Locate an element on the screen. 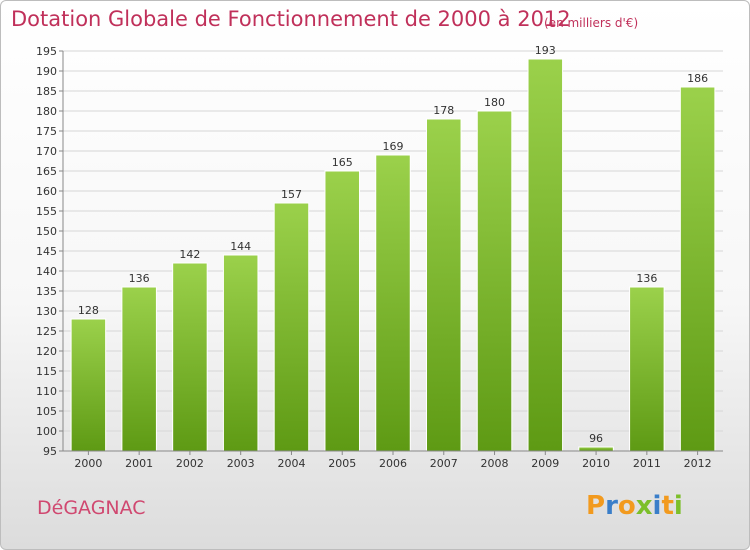 Image resolution: width=750 pixels, height=550 pixels. data-label-2001: 136 is located at coordinates (139, 278).